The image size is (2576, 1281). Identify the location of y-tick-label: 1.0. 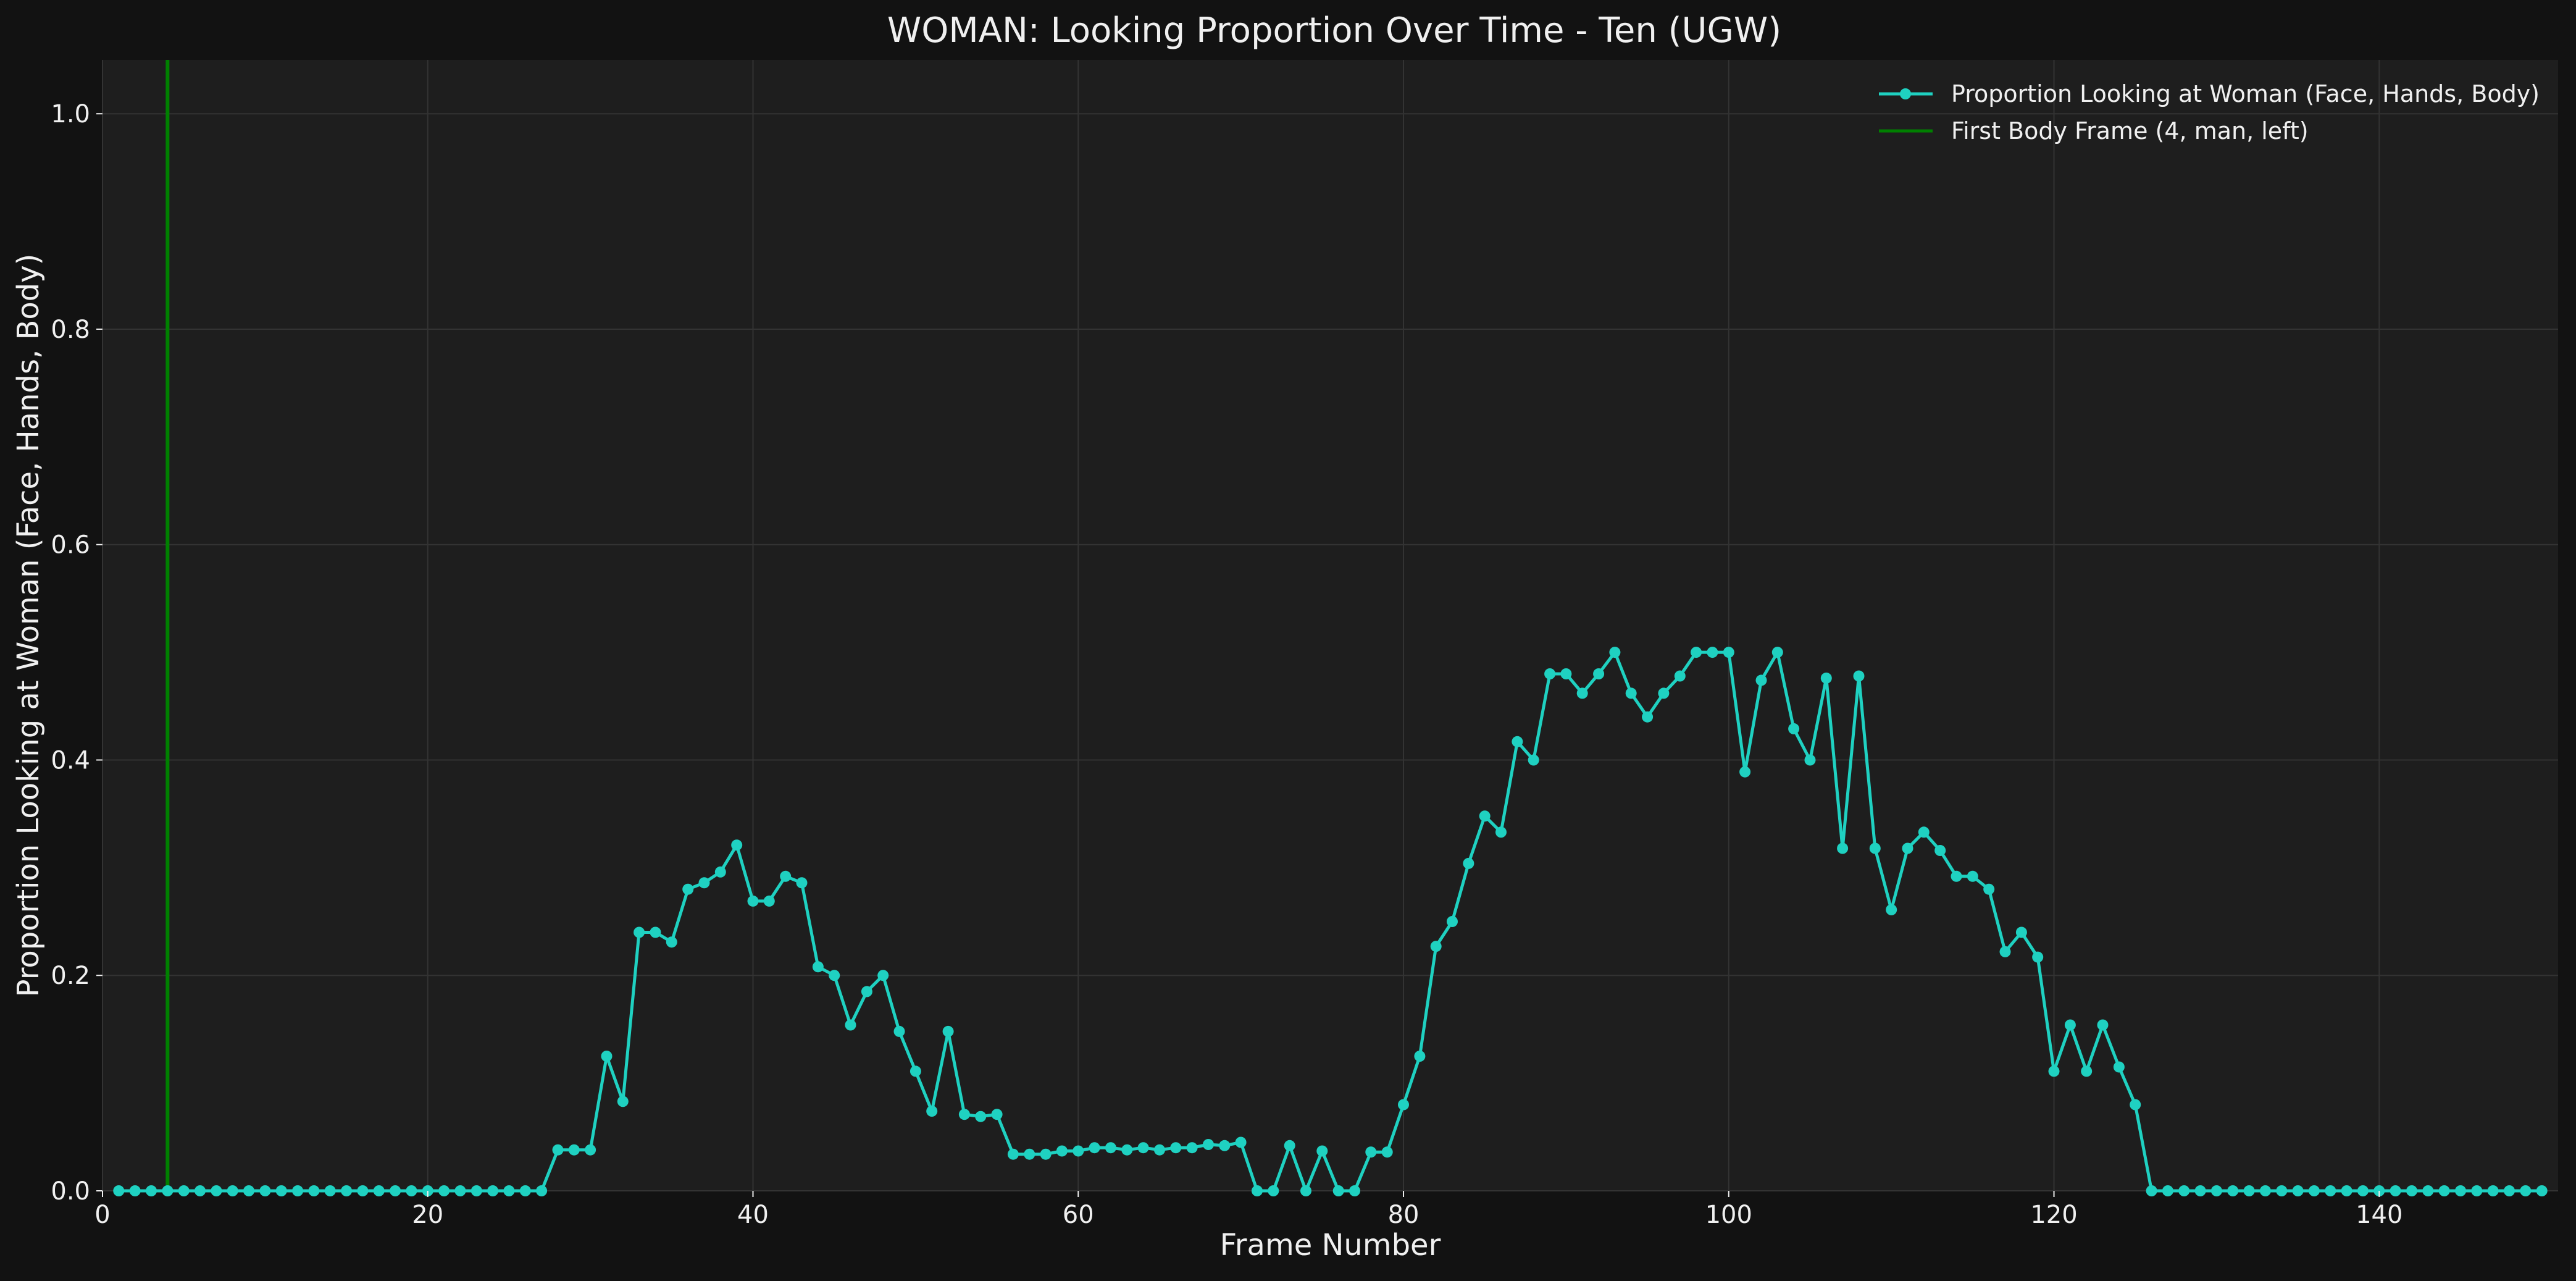
(70, 114).